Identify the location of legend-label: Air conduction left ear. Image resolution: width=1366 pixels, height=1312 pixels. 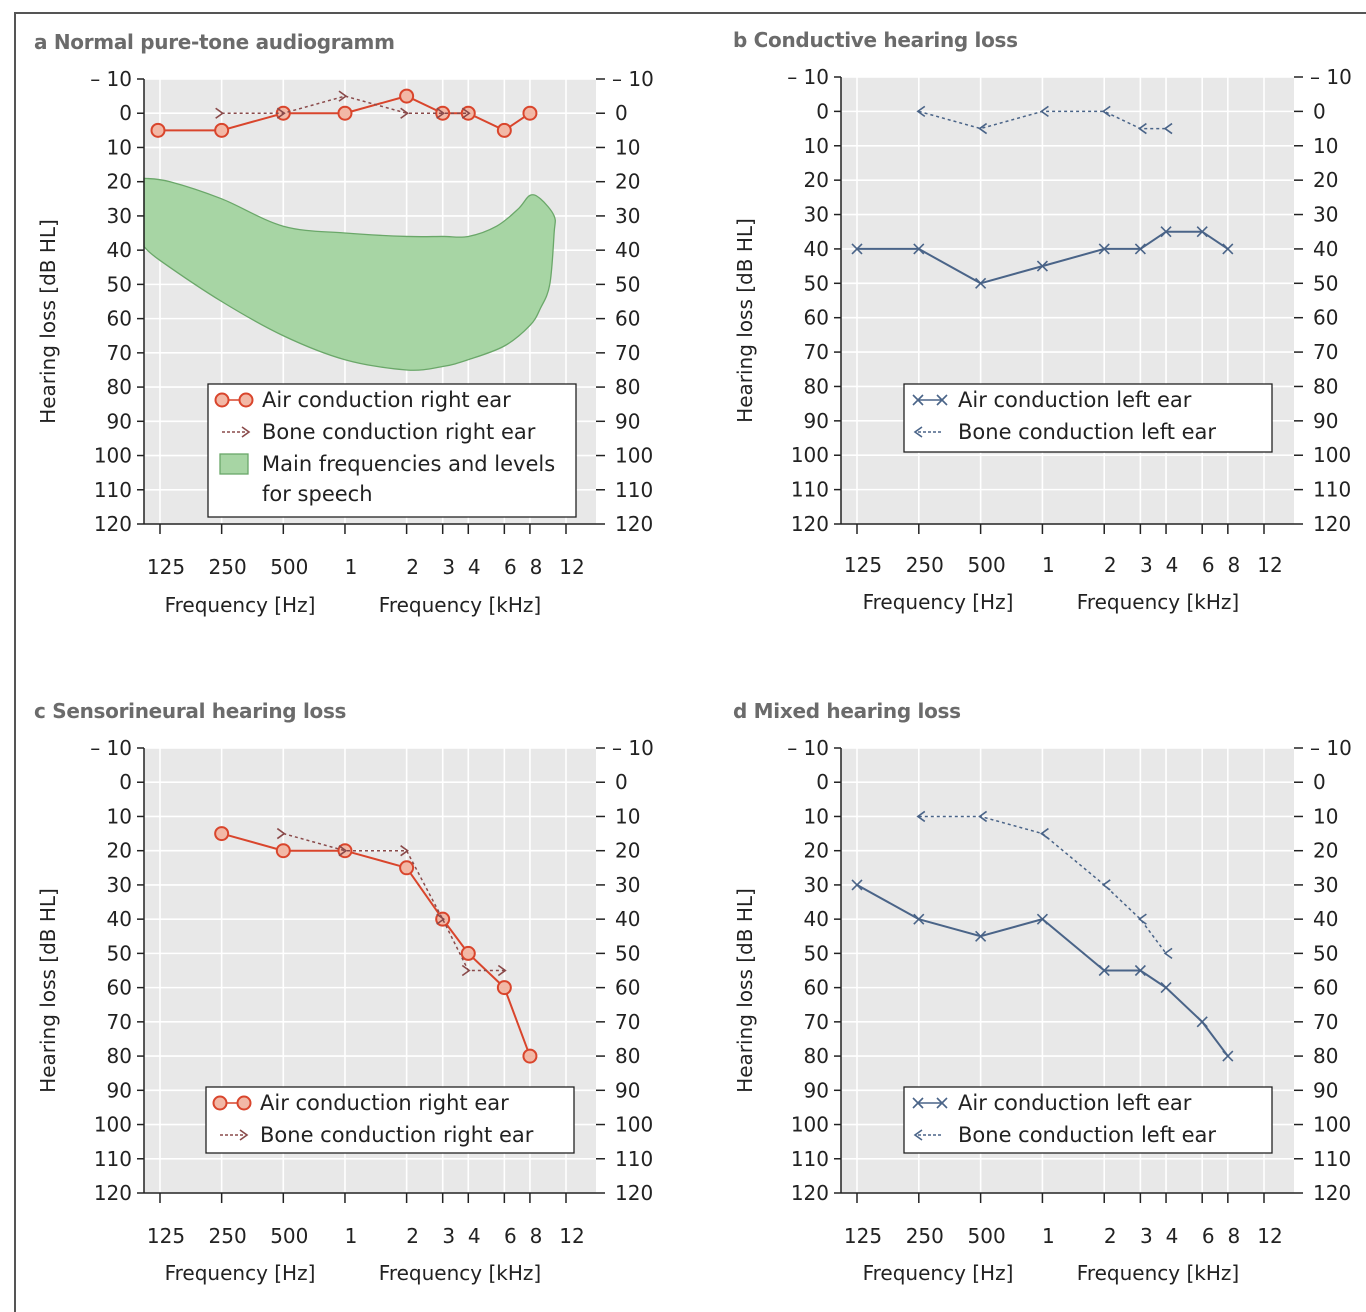
(1075, 400).